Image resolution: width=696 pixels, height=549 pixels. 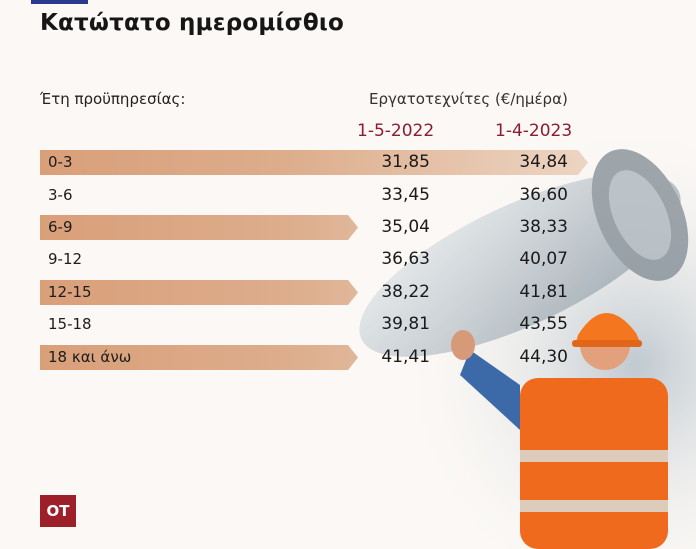 What do you see at coordinates (405, 195) in the screenshot?
I see `value-cell: 33,45` at bounding box center [405, 195].